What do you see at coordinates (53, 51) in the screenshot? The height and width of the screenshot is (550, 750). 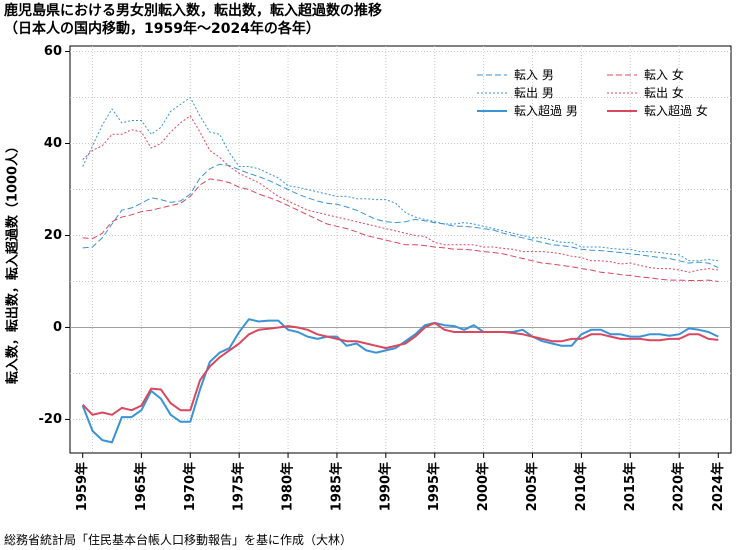 I see `y-tick-label: 60` at bounding box center [53, 51].